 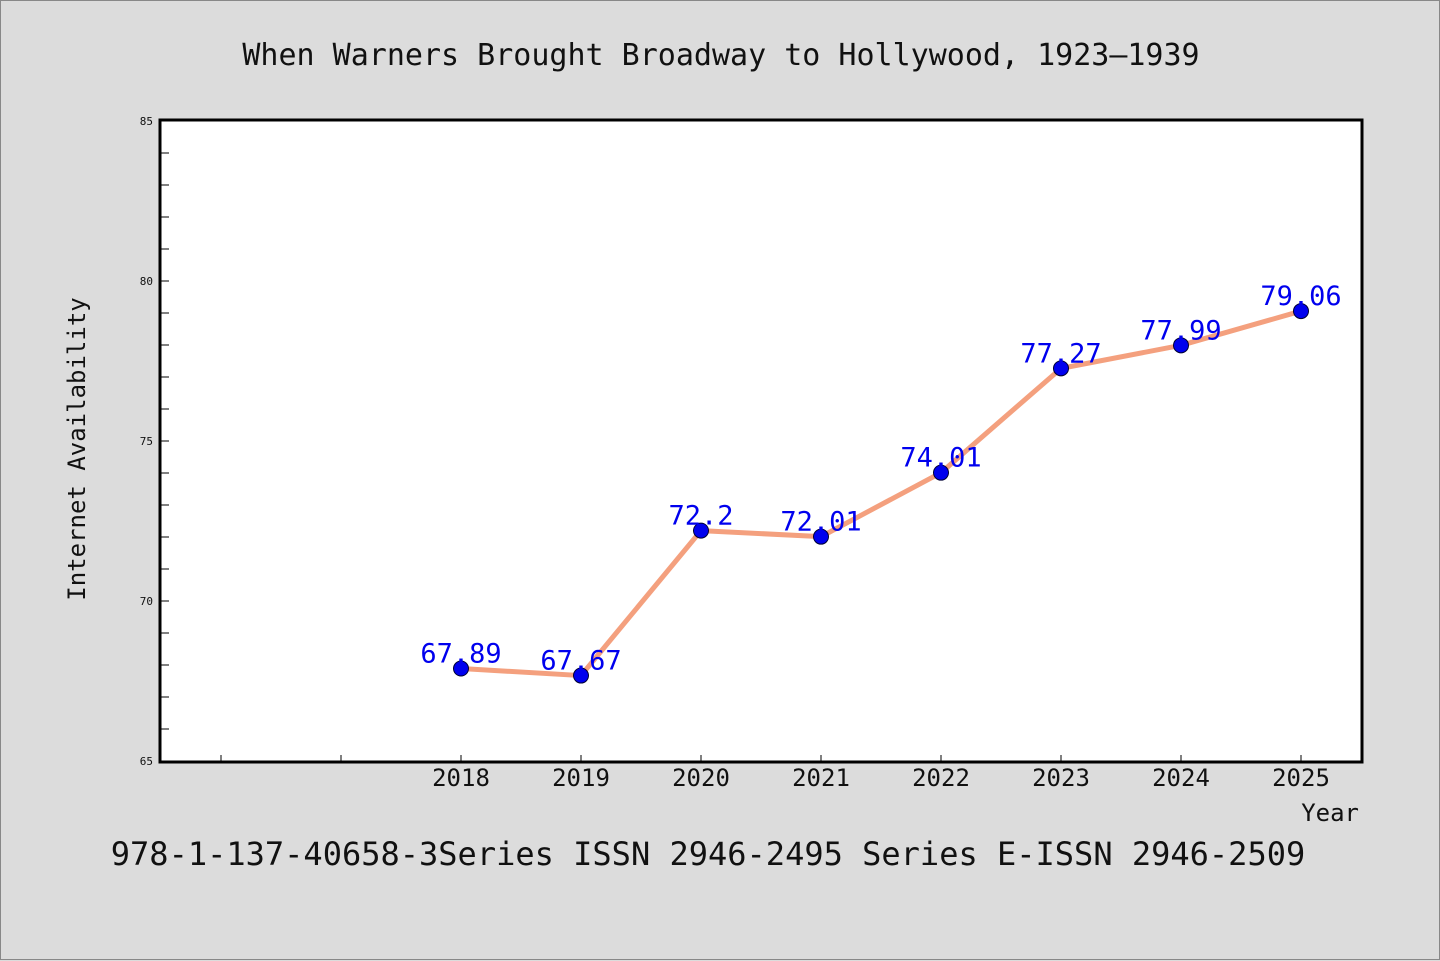 I want to click on y-tick-label: 80, so click(x=146, y=281).